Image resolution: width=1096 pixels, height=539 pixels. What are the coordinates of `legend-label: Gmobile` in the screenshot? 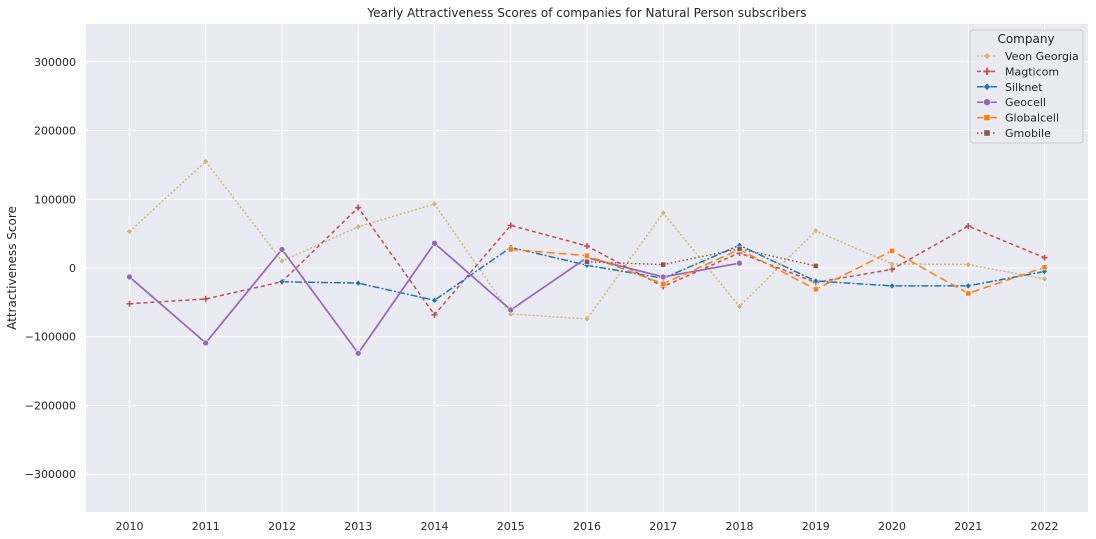 It's located at (1028, 133).